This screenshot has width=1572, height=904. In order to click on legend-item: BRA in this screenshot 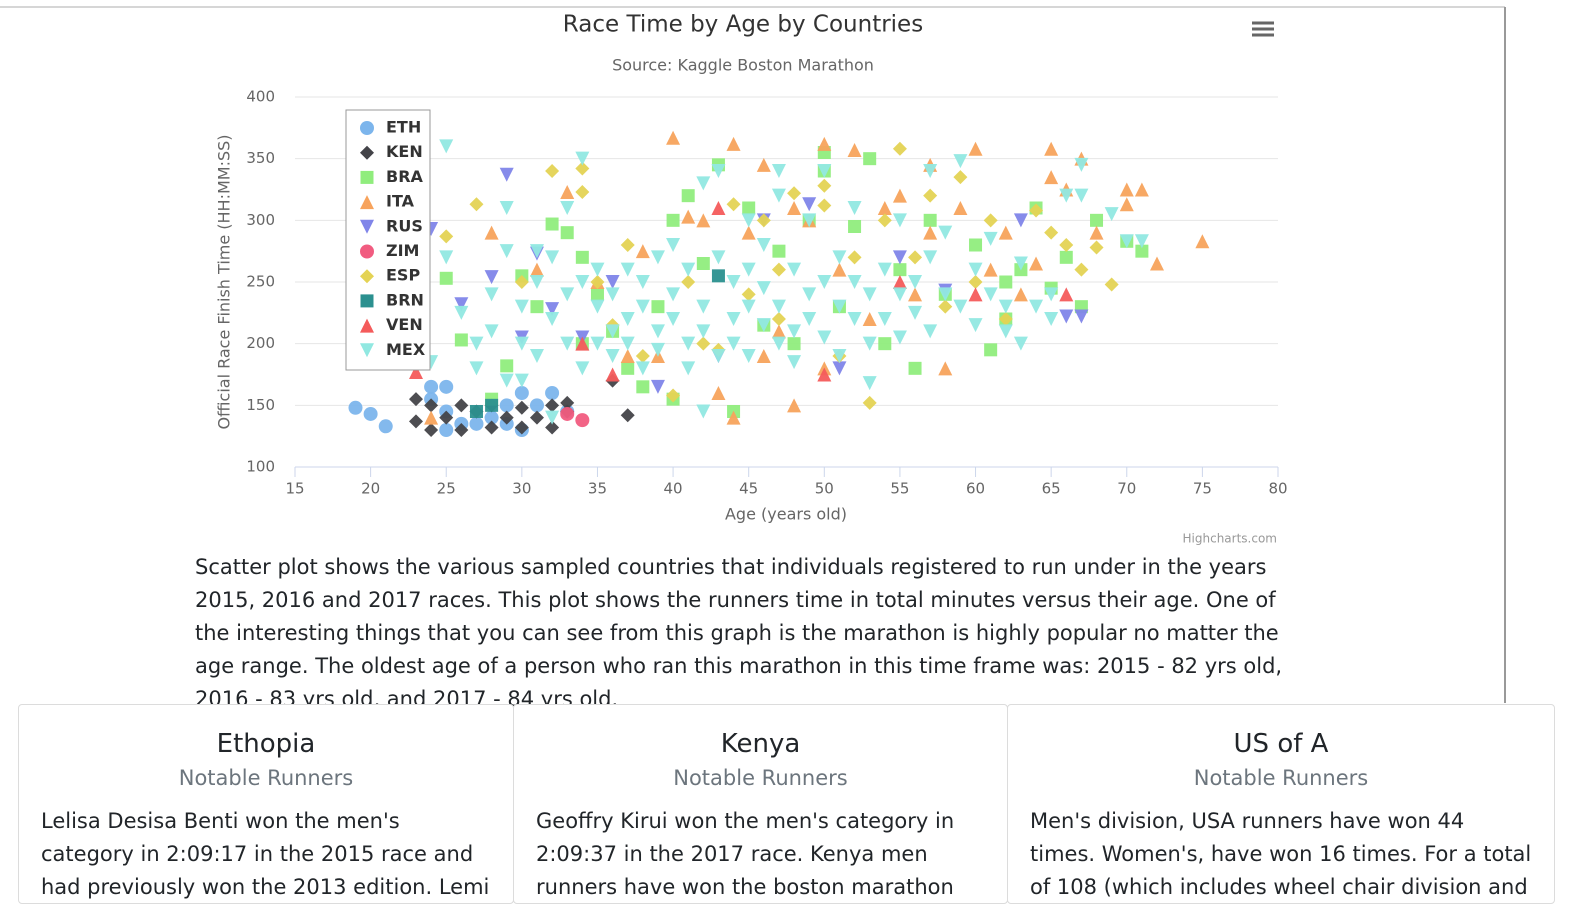, I will do `click(392, 176)`.